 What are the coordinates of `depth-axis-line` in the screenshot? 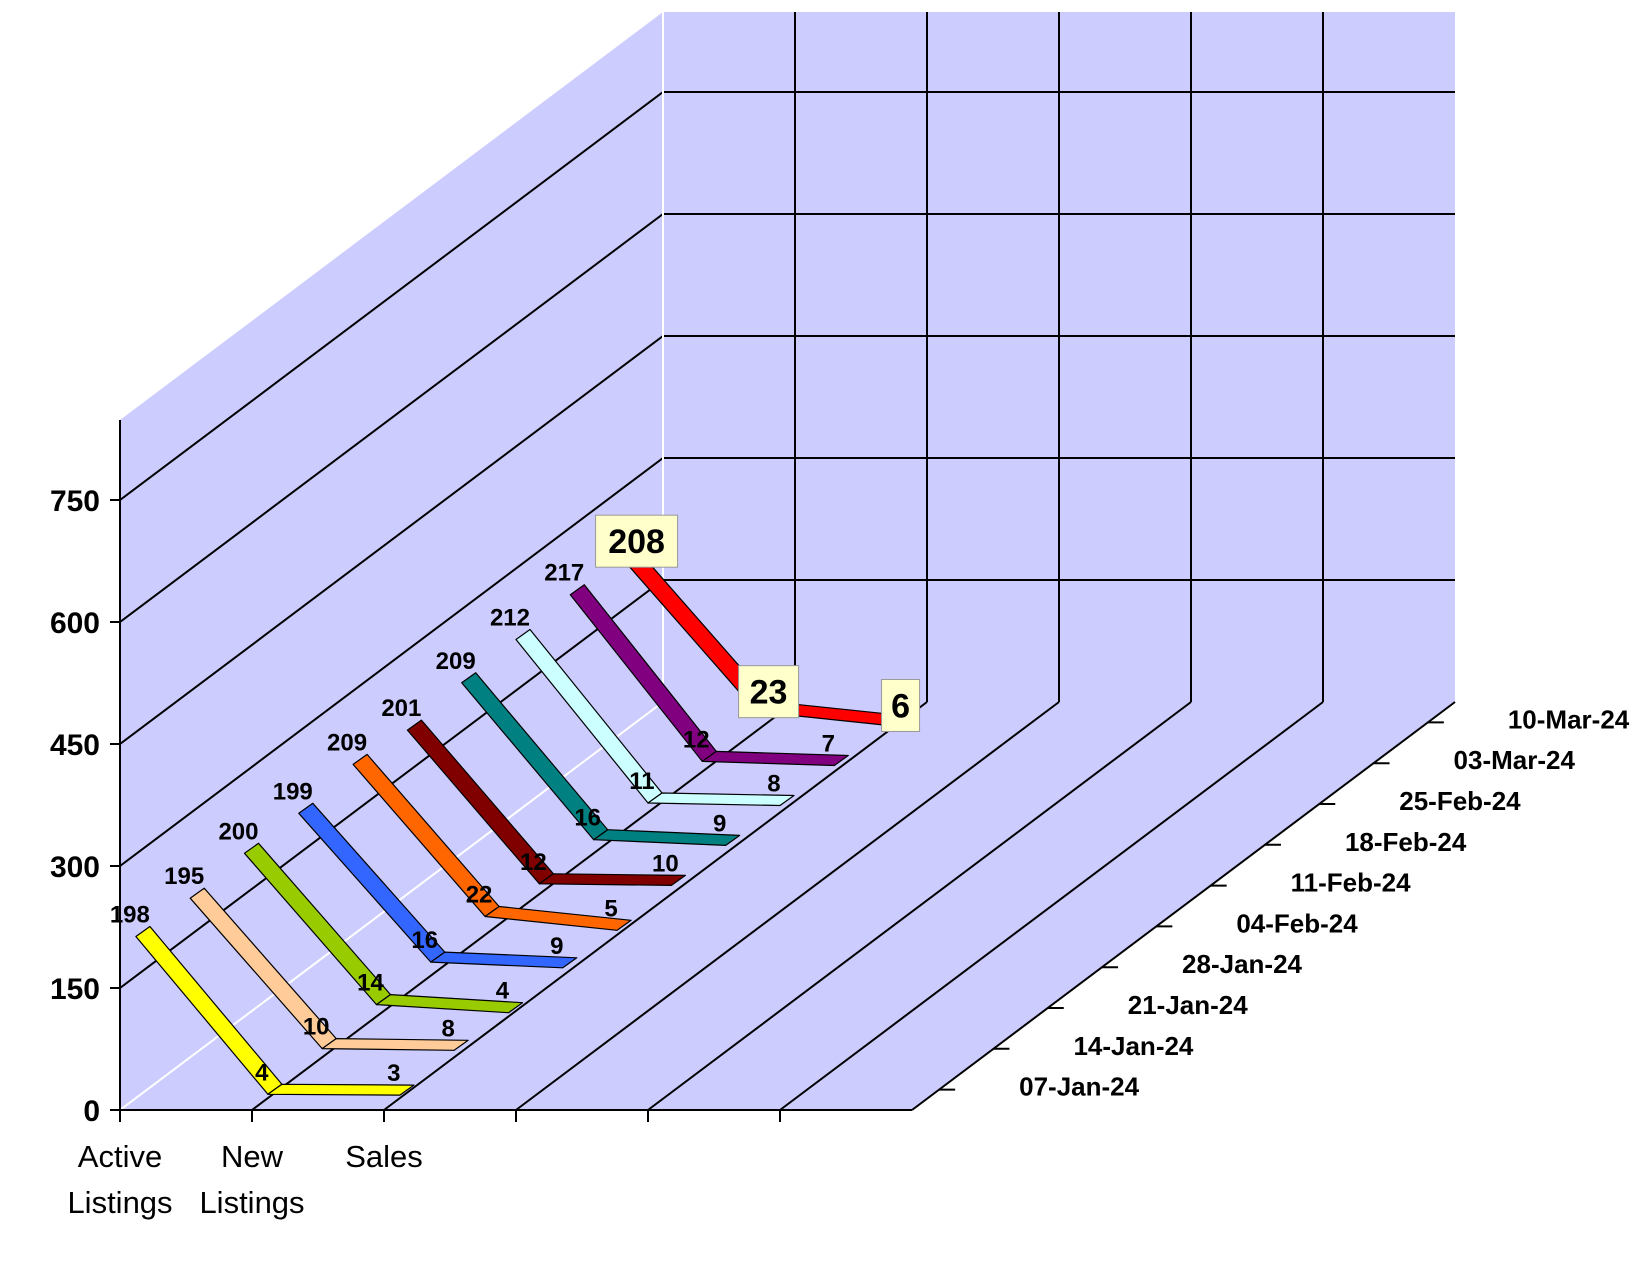 It's located at (1183, 906).